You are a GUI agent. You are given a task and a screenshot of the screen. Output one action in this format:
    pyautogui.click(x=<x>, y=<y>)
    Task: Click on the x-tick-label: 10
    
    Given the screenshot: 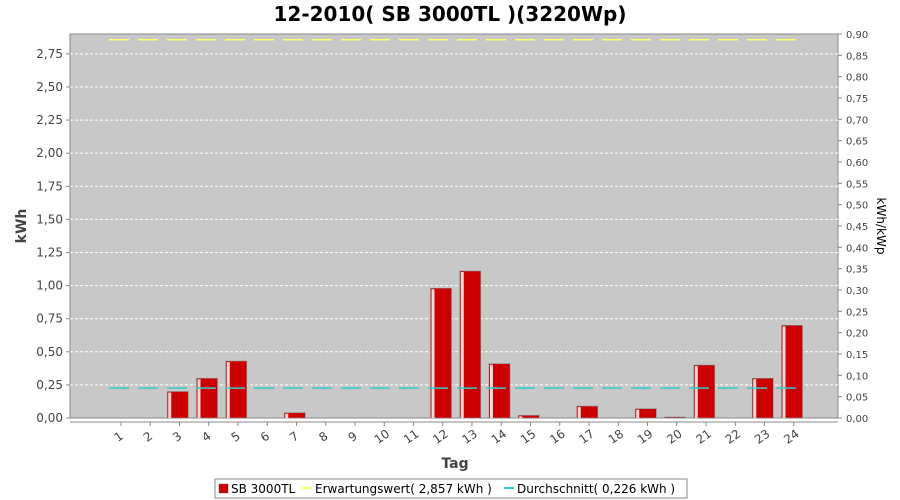 What is the action you would take?
    pyautogui.click(x=382, y=437)
    